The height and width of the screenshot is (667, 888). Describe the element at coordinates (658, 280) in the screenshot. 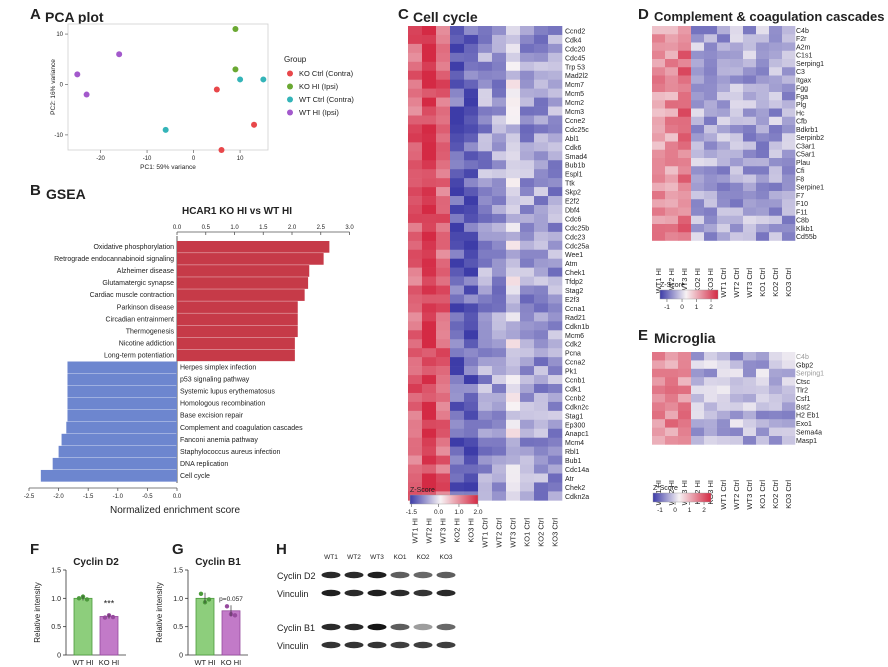

I see `heatmap-col-label: WT1 HI` at that location.